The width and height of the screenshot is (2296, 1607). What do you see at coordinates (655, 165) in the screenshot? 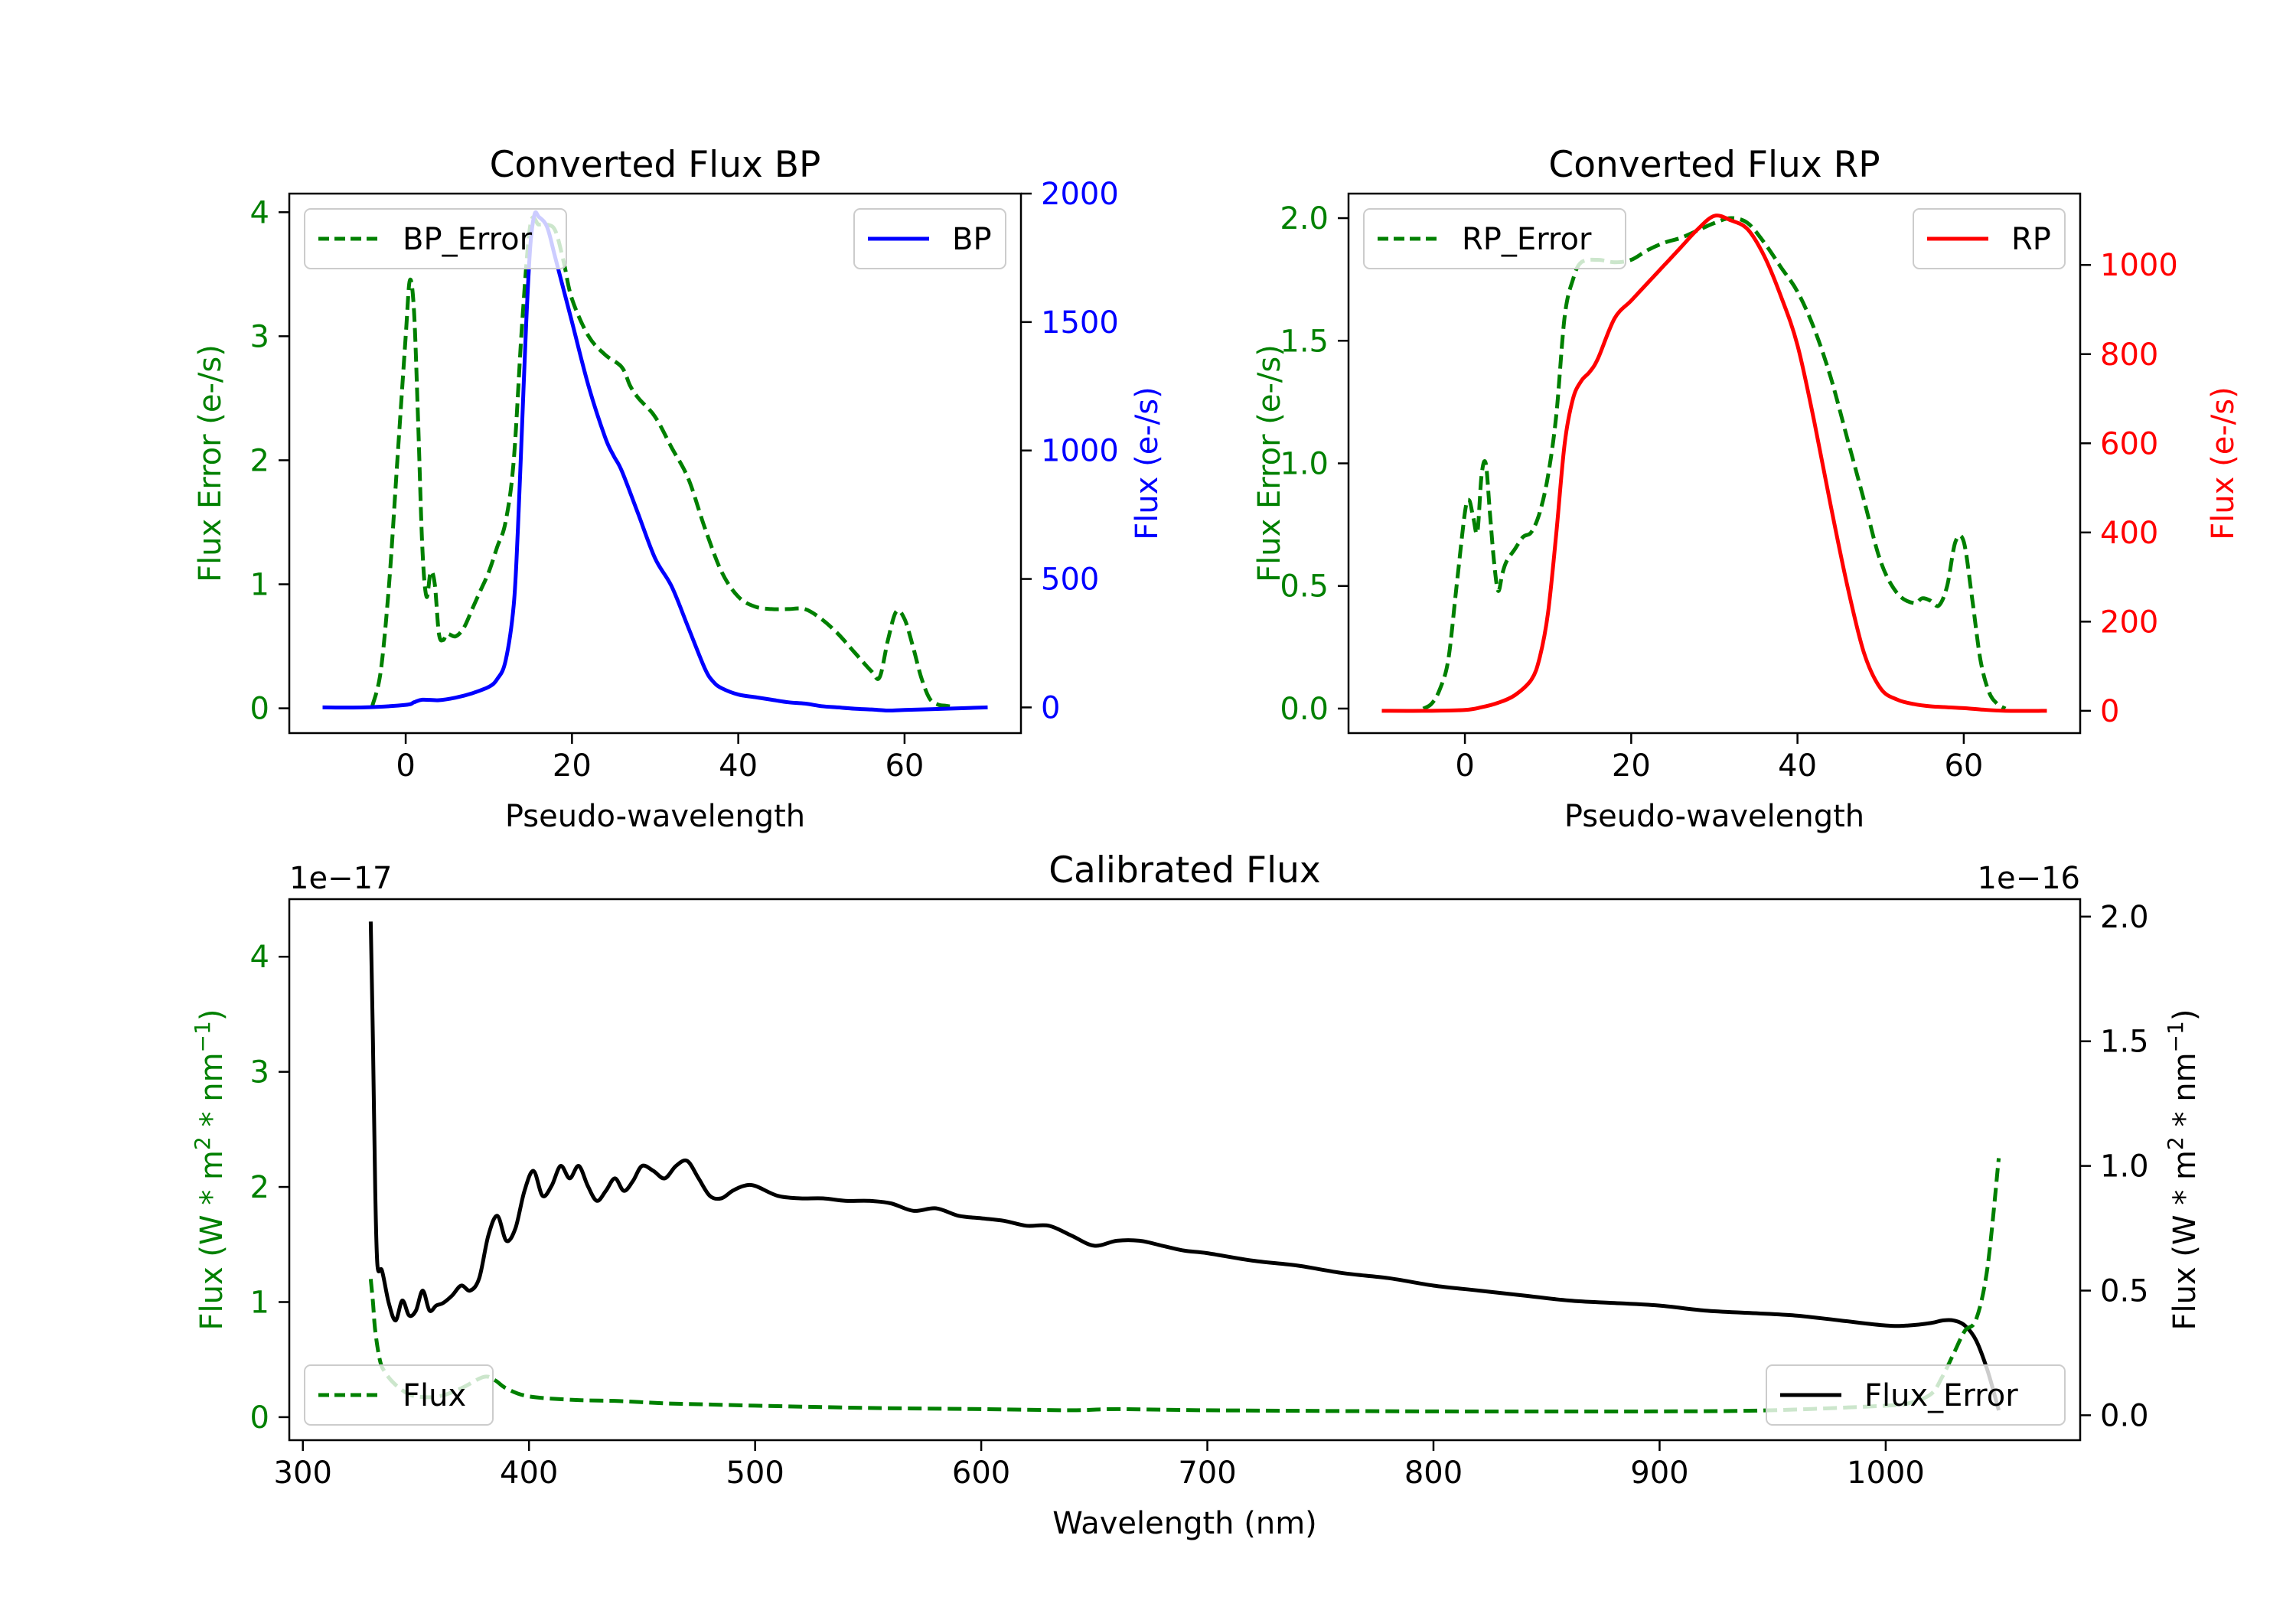
I see `bp-title: Converted Flux BP` at bounding box center [655, 165].